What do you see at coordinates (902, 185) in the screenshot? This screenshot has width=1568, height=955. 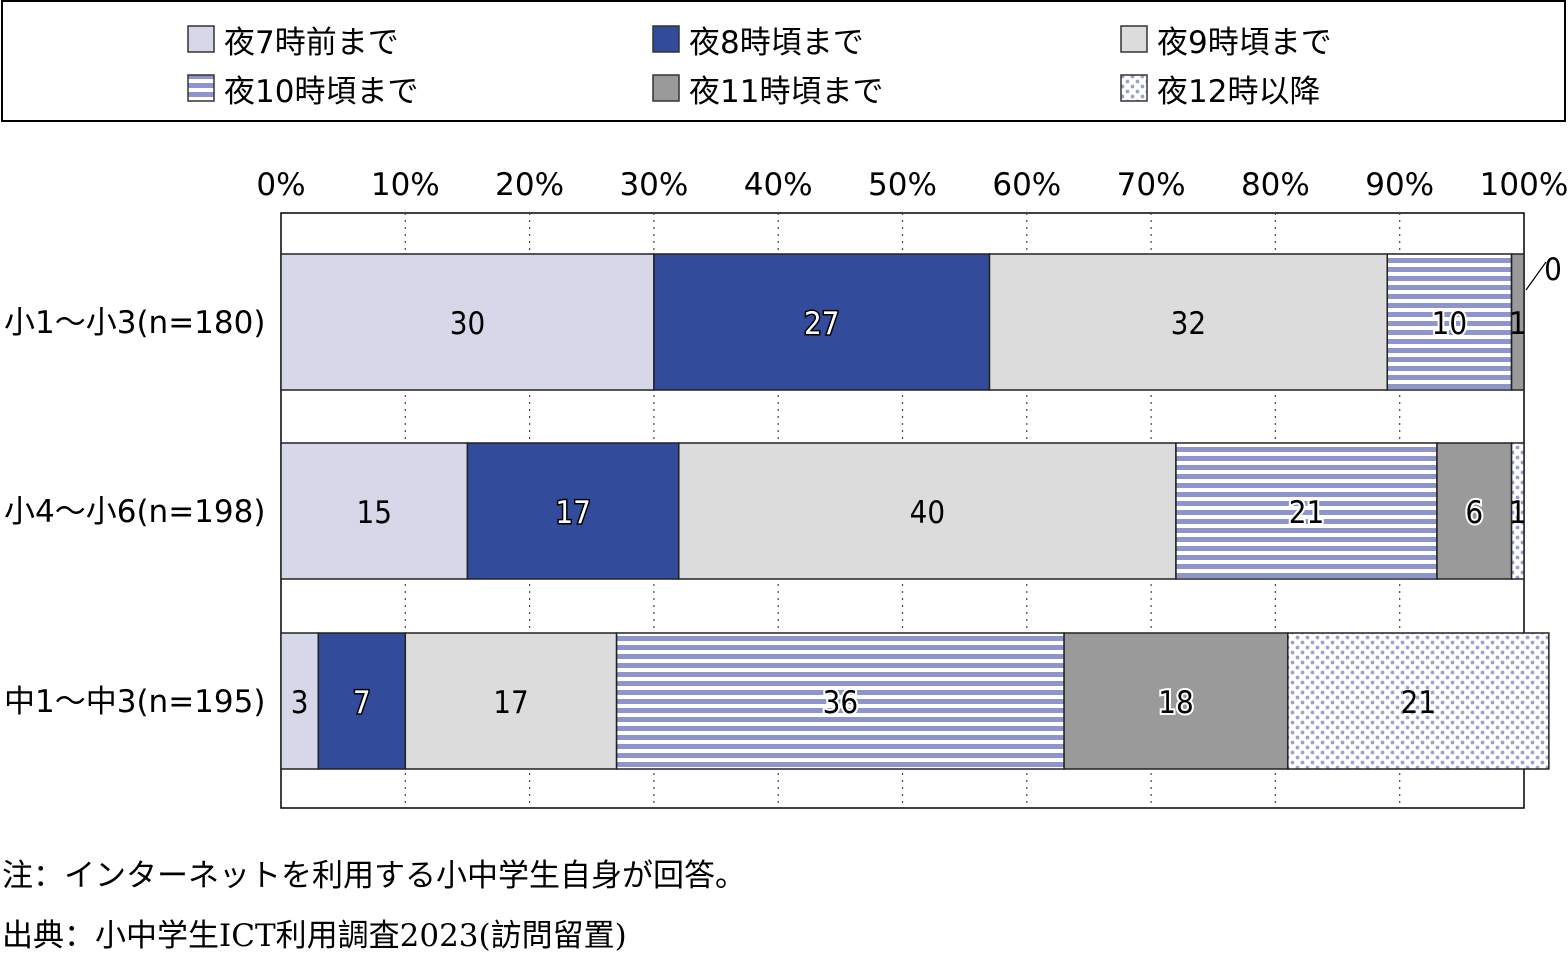 I see `x-tick-label: 50%` at bounding box center [902, 185].